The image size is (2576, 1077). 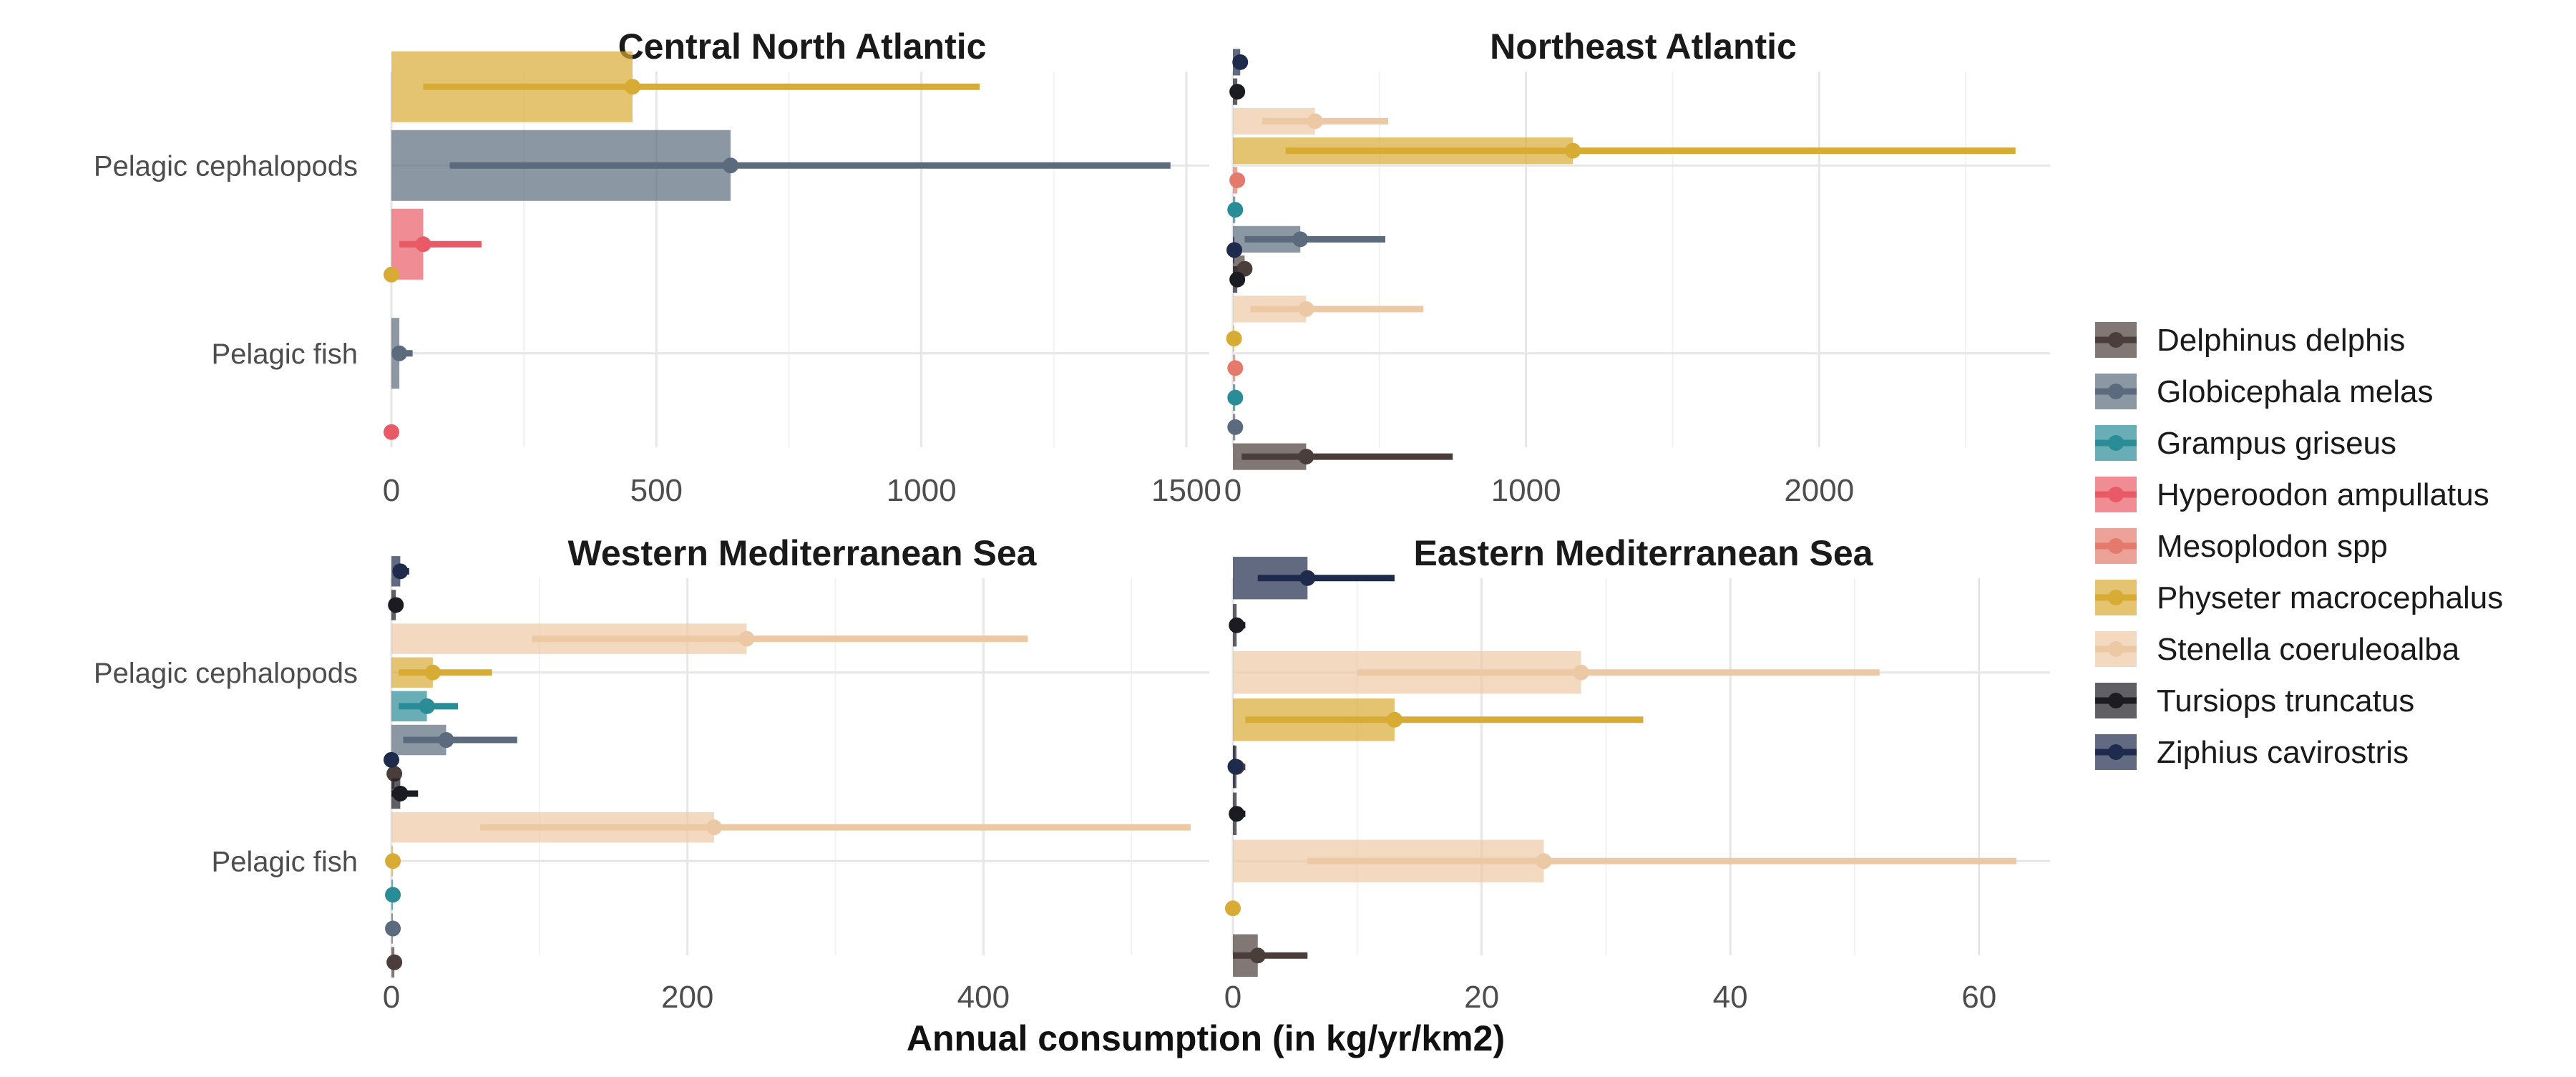 I want to click on legend-label: Stenella coeruleoalba, so click(x=2308, y=649).